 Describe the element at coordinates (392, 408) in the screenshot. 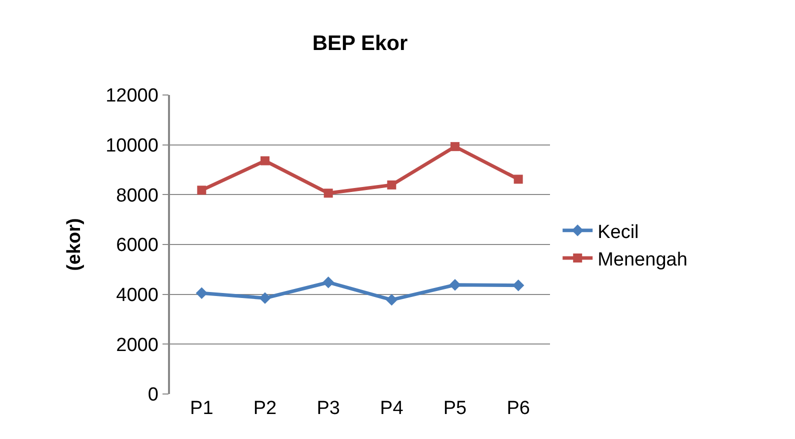

I see `x-tick-label: P4` at that location.